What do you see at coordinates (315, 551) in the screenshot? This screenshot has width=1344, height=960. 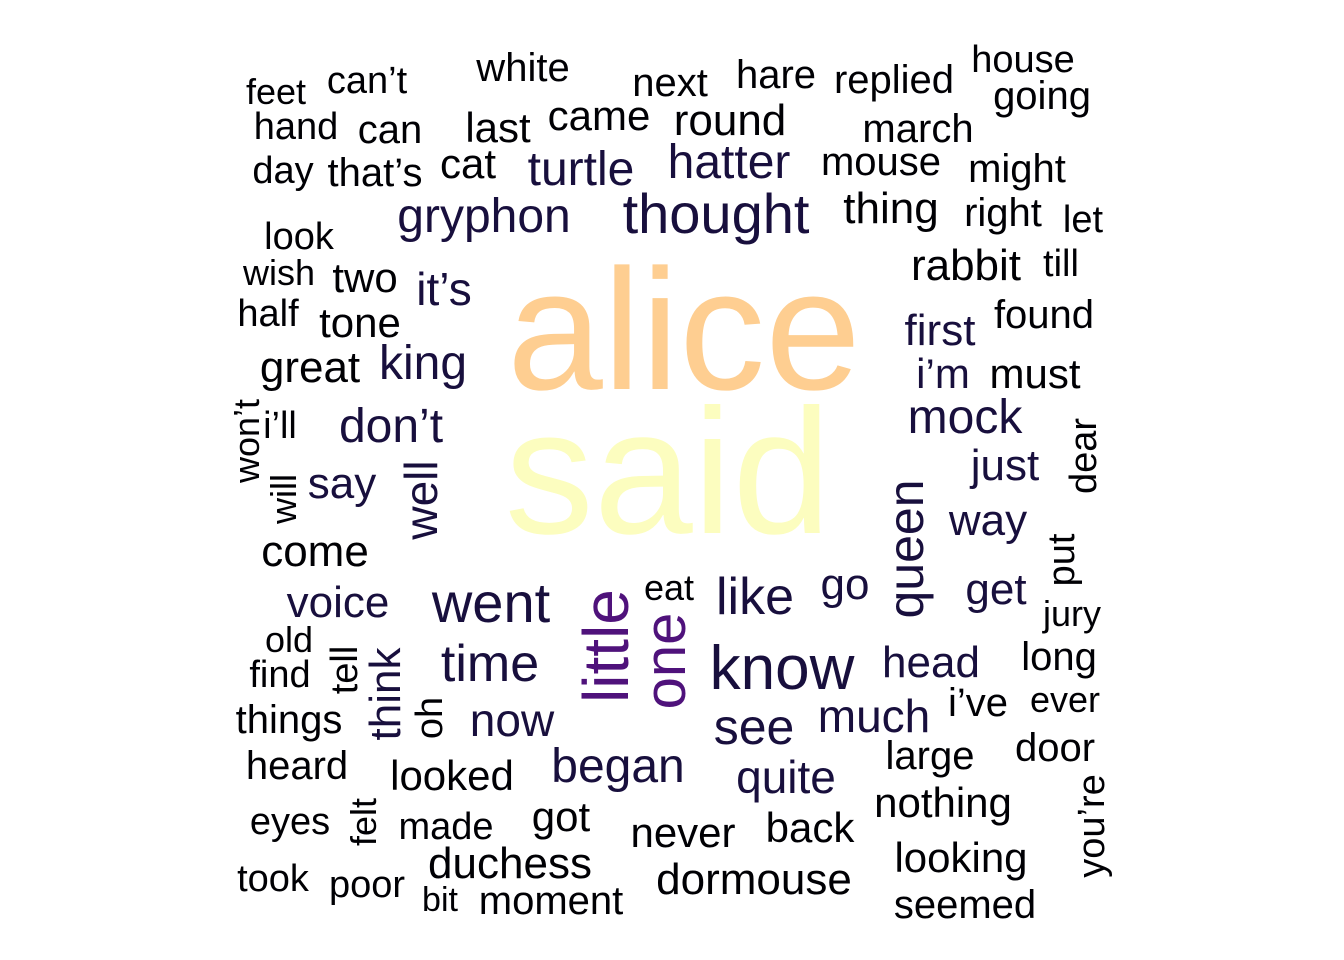 I see `word-come: come` at bounding box center [315, 551].